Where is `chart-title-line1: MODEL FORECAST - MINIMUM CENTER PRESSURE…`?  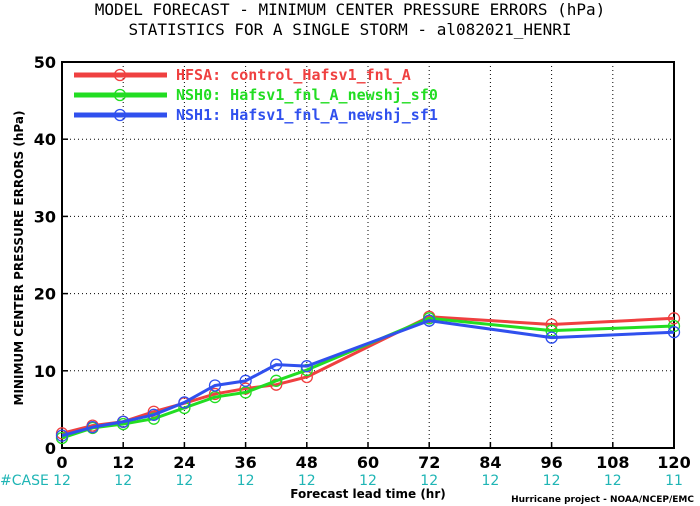 chart-title-line1: MODEL FORECAST - MINIMUM CENTER PRESSURE… is located at coordinates (350, 9).